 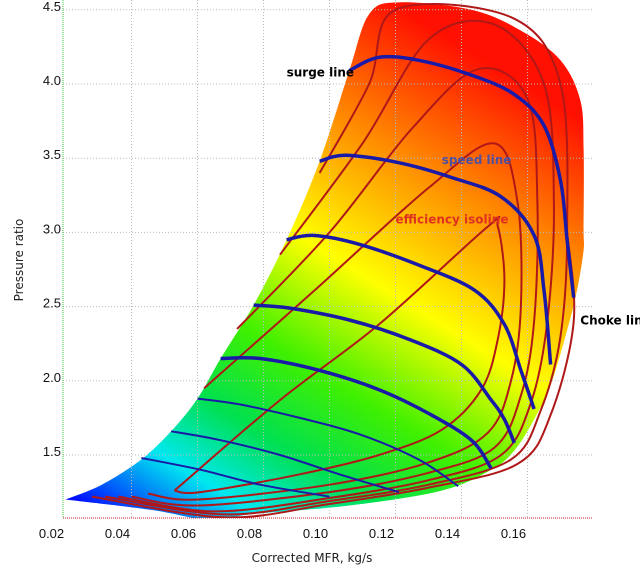 I want to click on efficiency-annotation: efficiency isoline, so click(x=452, y=219).